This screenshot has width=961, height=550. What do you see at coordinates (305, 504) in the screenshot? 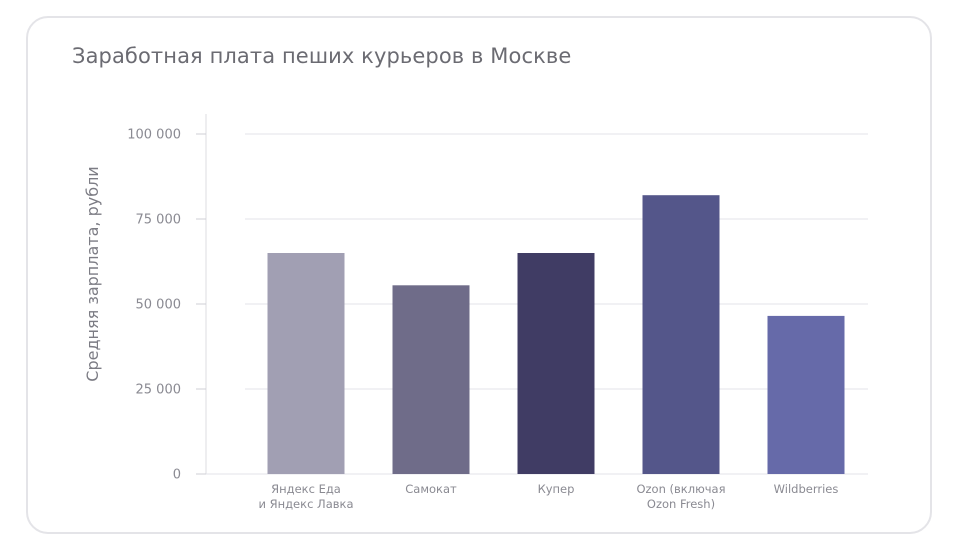
I see `x-category-label: и Яндекс Лавка` at bounding box center [305, 504].